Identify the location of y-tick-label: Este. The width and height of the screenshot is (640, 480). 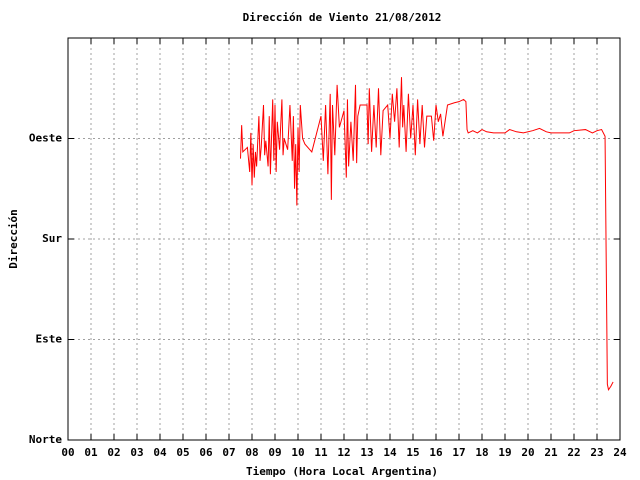
(49, 339).